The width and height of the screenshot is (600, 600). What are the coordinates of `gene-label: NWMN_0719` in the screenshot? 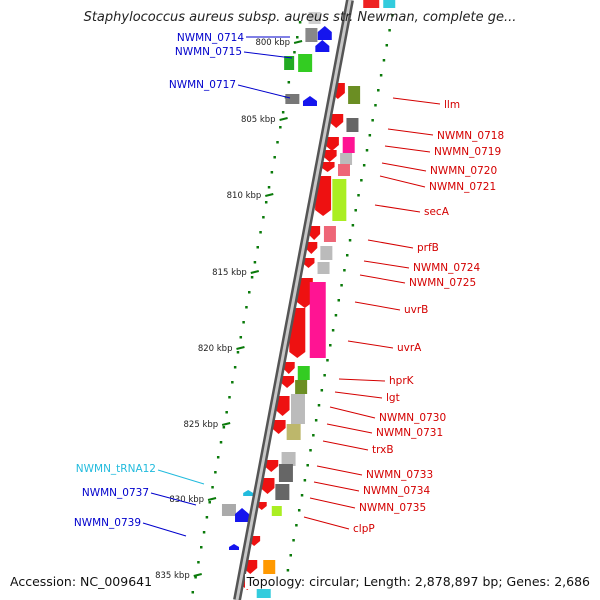 It's located at (467, 152).